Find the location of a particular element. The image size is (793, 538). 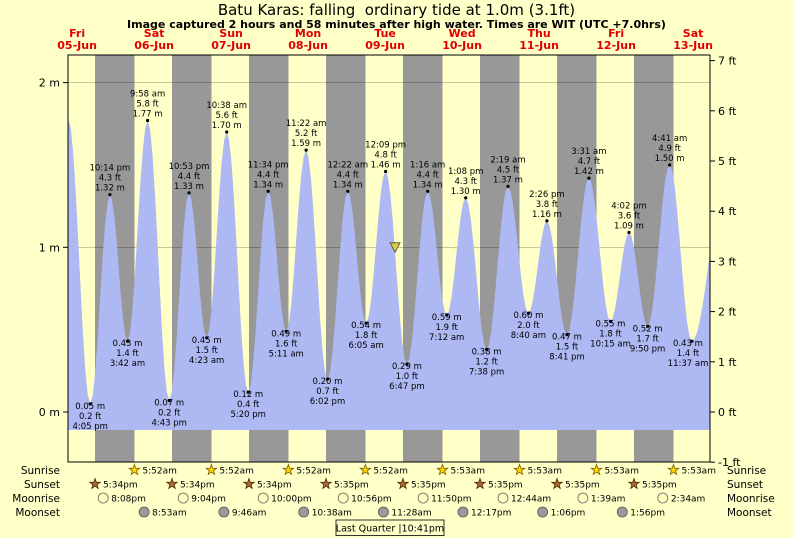

right-axis-label: 6 ft is located at coordinates (727, 111).